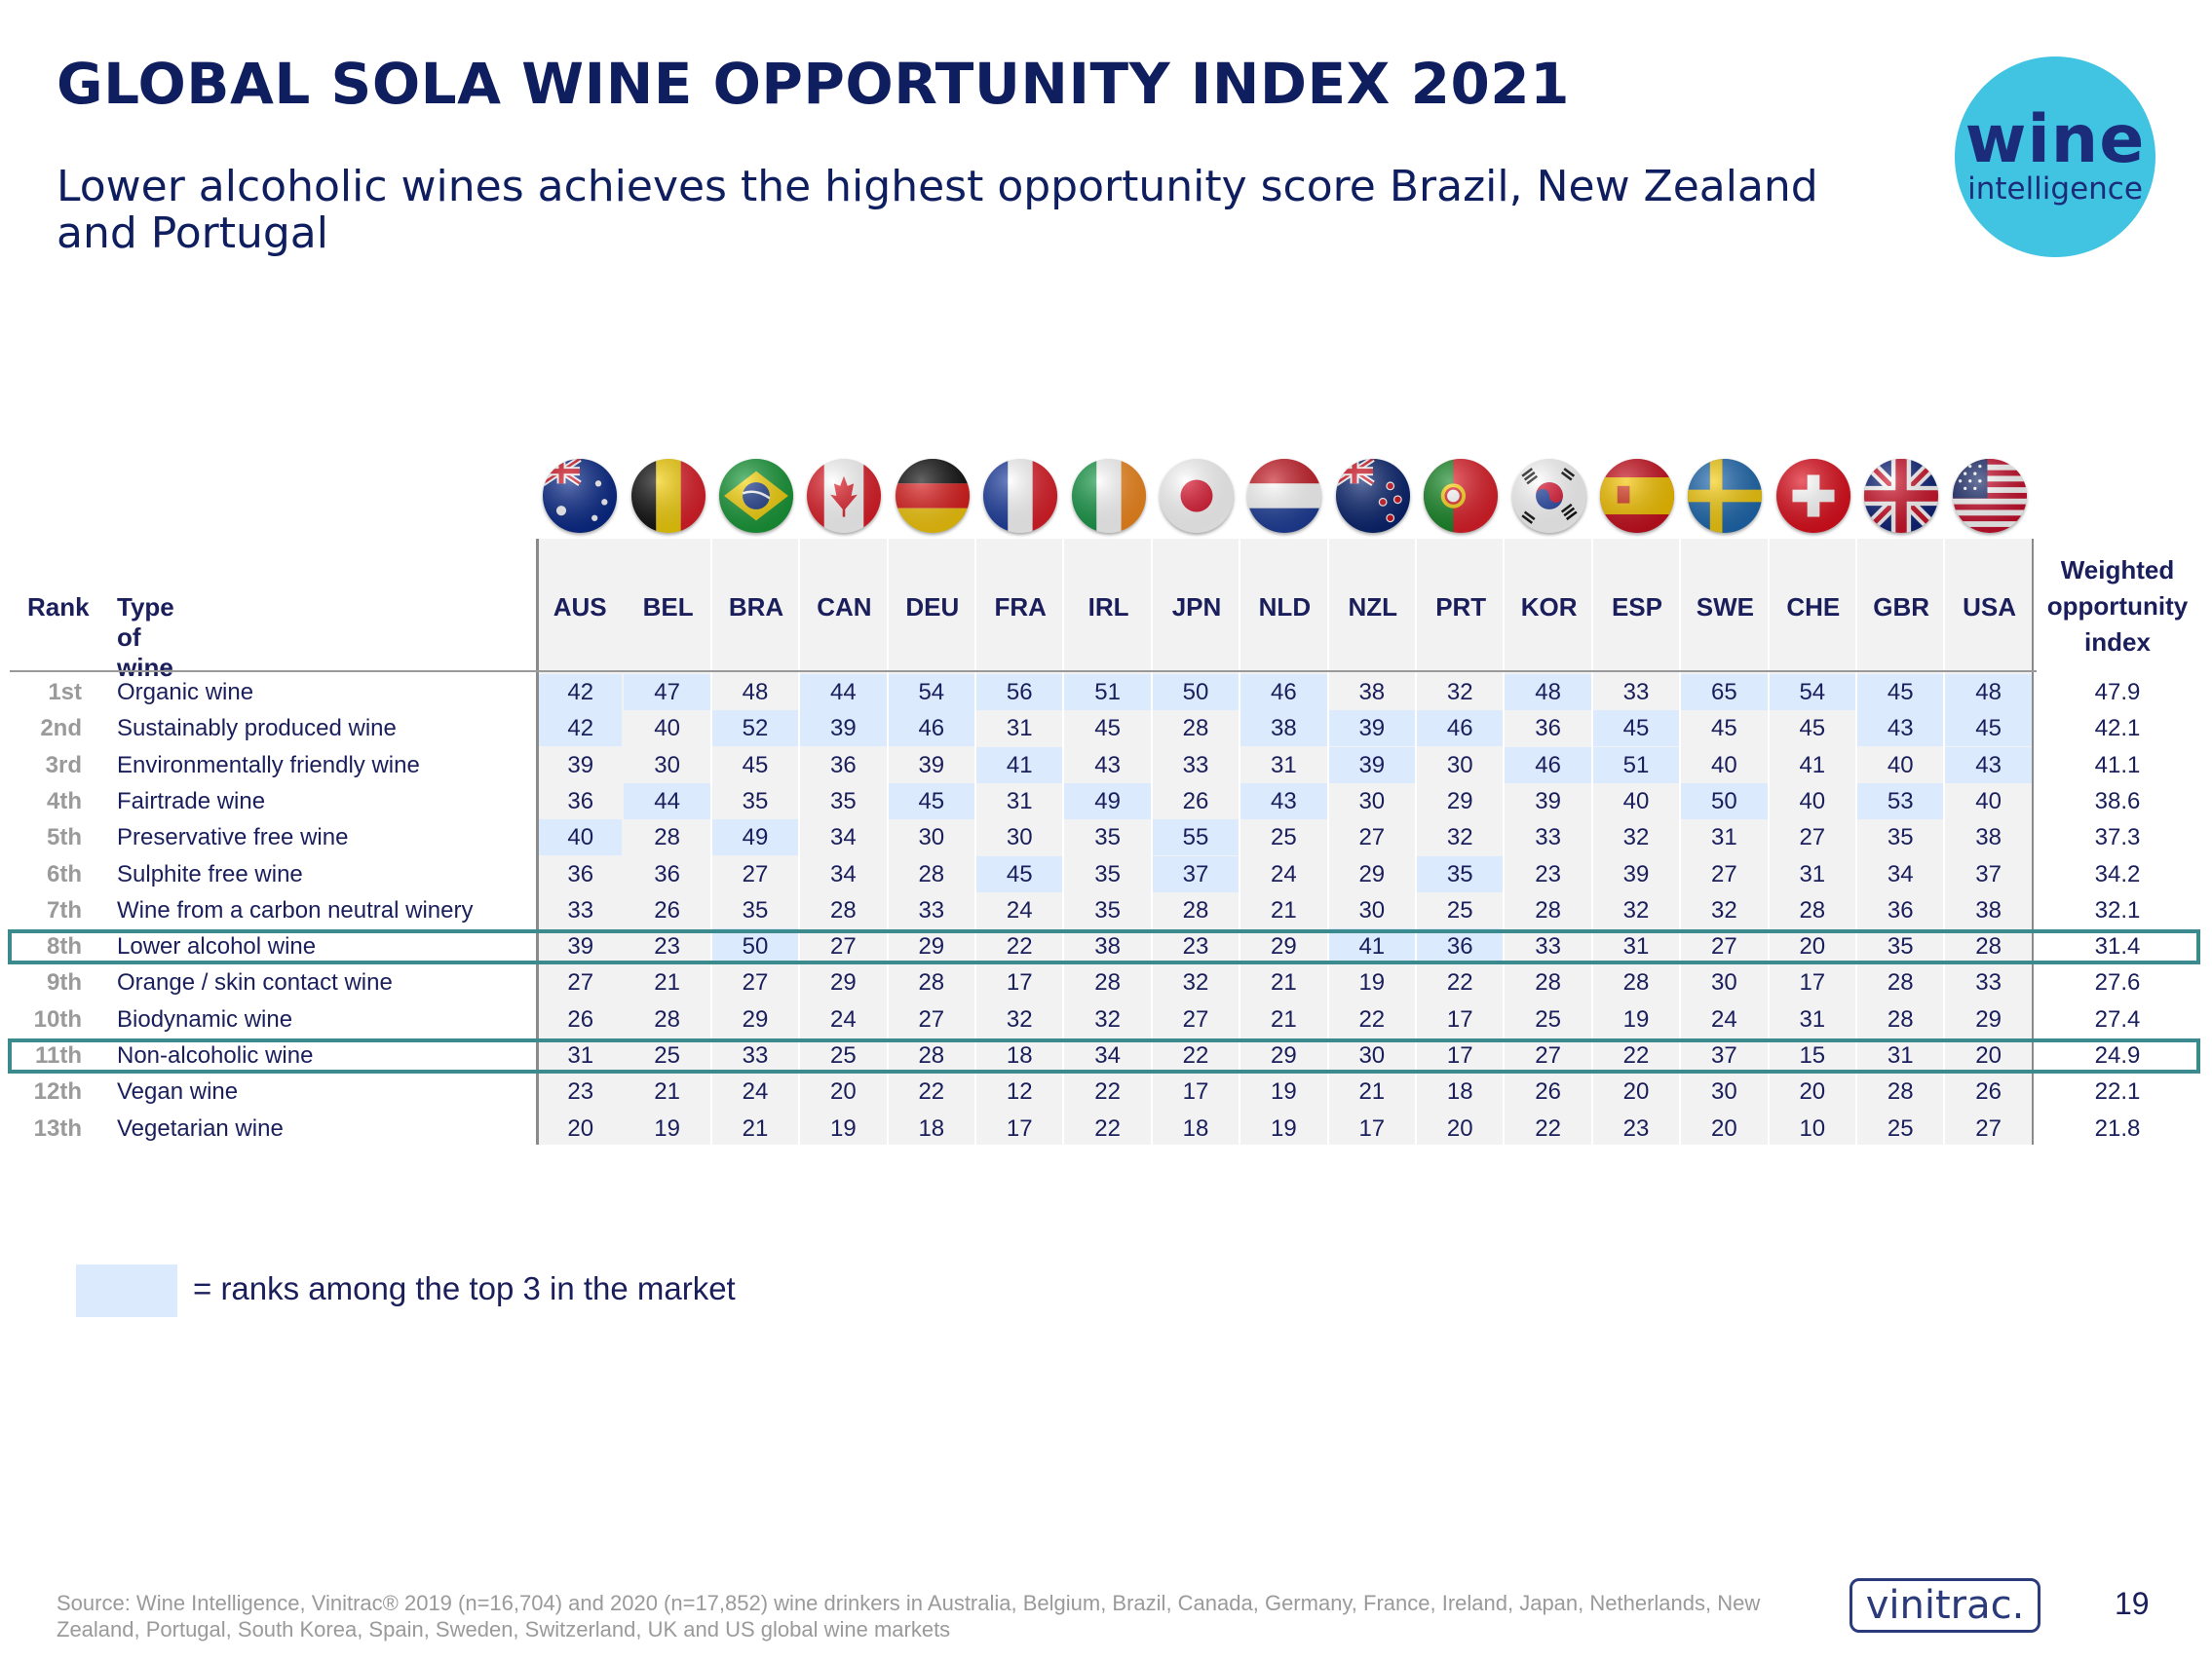 Image resolution: width=2212 pixels, height=1660 pixels. Describe the element at coordinates (843, 692) in the screenshot. I see `score-cell: 44` at that location.